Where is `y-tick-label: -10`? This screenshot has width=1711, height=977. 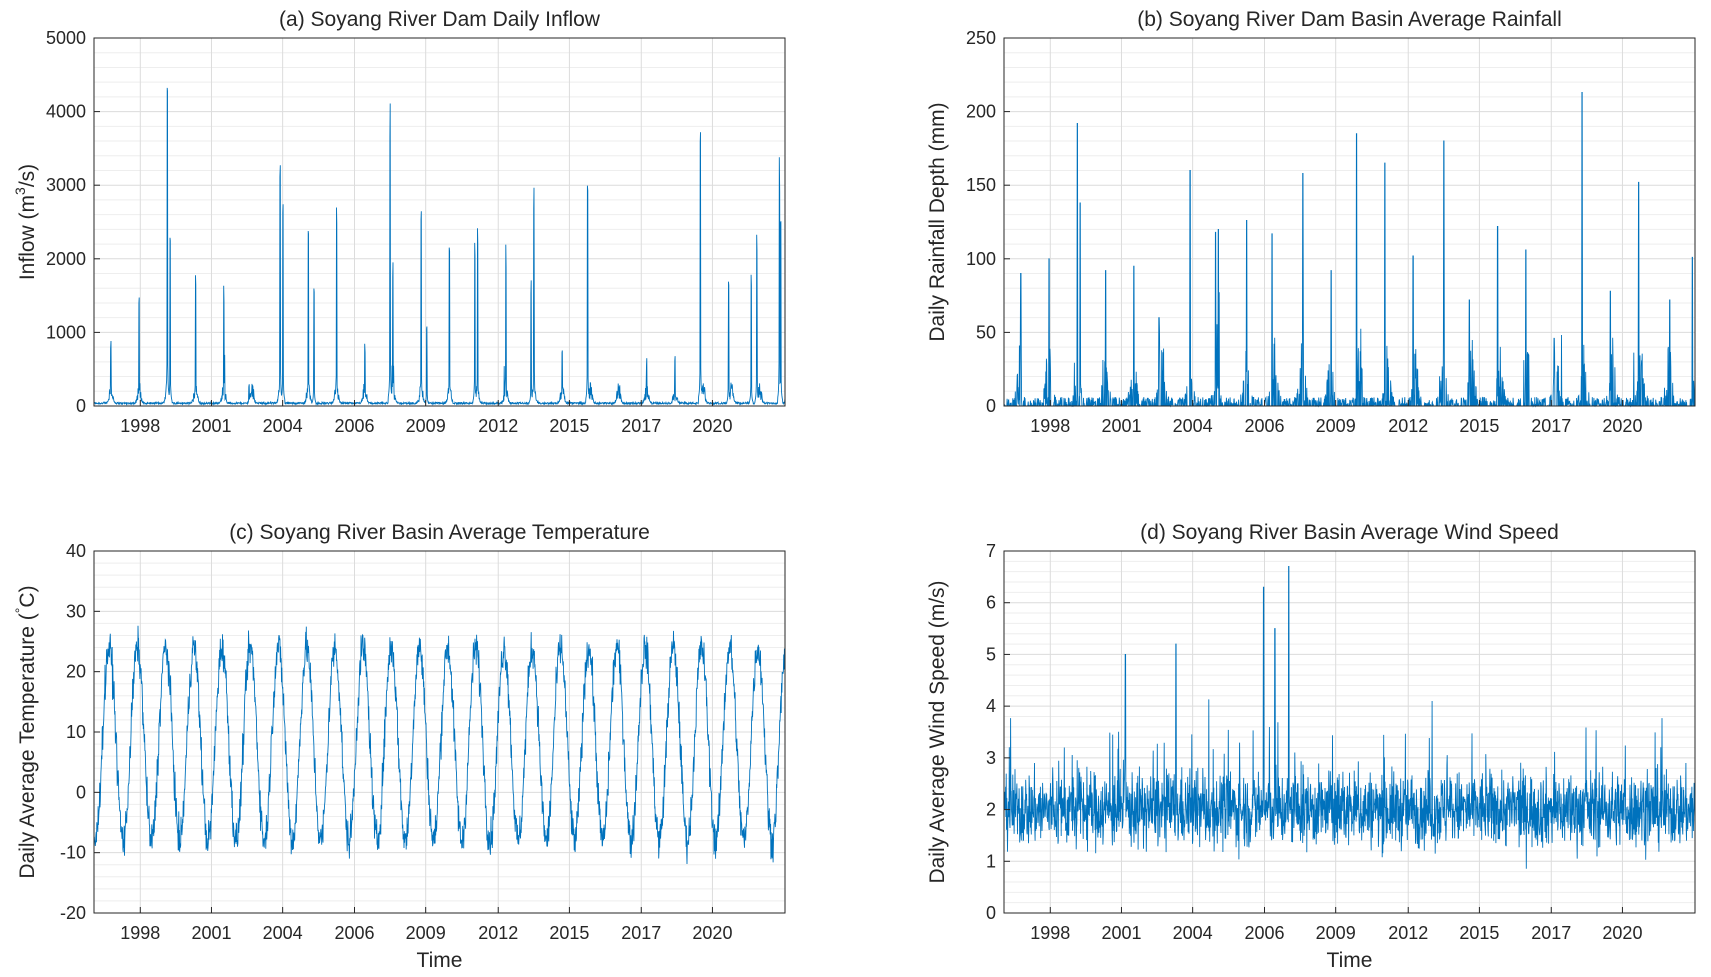
y-tick-label: -10 is located at coordinates (73, 853).